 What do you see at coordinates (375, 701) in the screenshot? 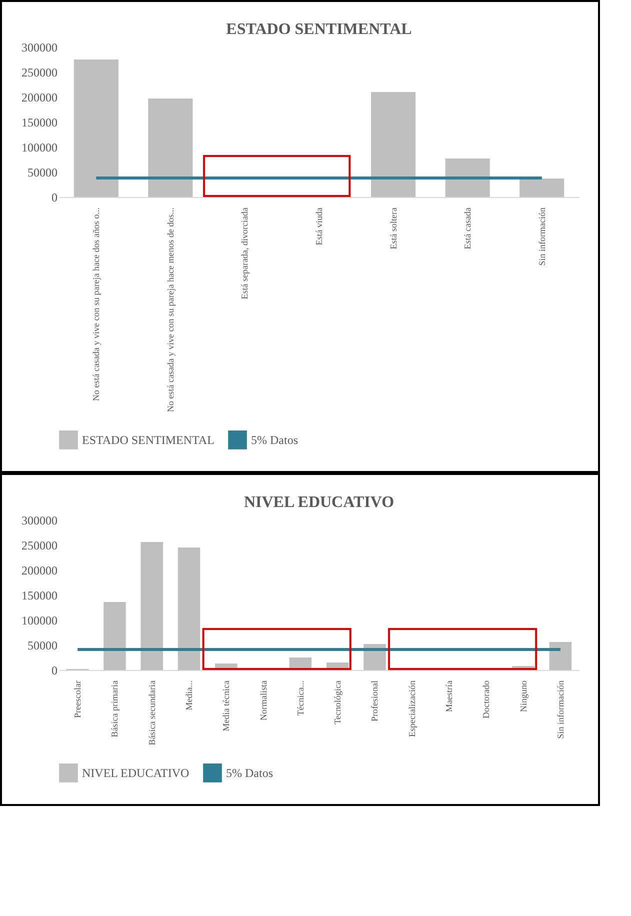
I see `x-tick-label: Profesional` at bounding box center [375, 701].